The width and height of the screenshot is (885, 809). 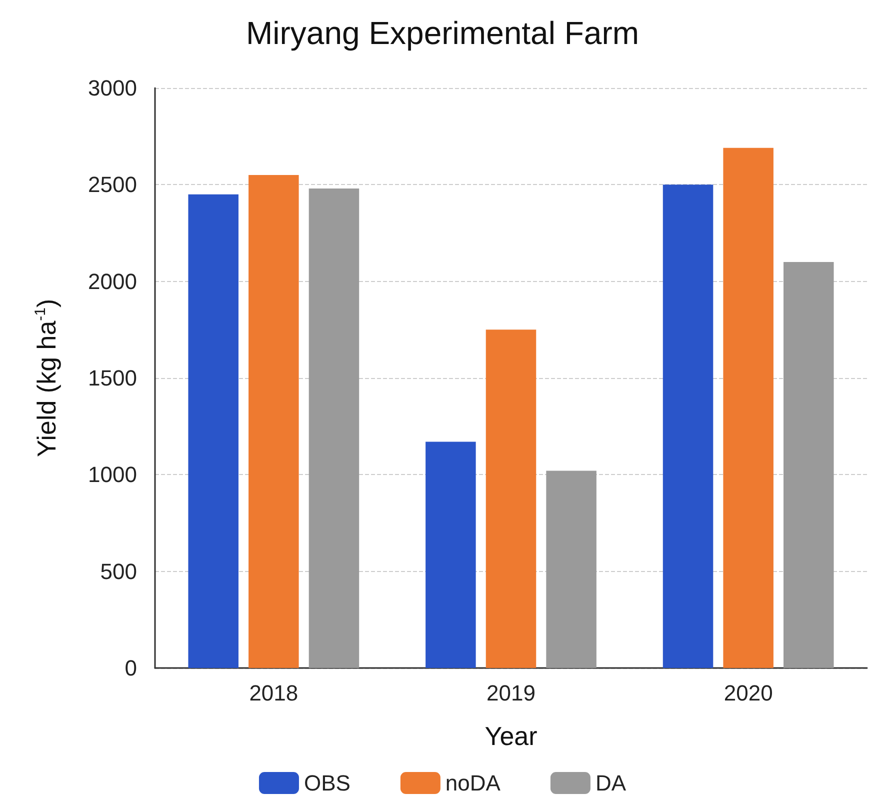 What do you see at coordinates (511, 693) in the screenshot?
I see `x-tick-label: 2019` at bounding box center [511, 693].